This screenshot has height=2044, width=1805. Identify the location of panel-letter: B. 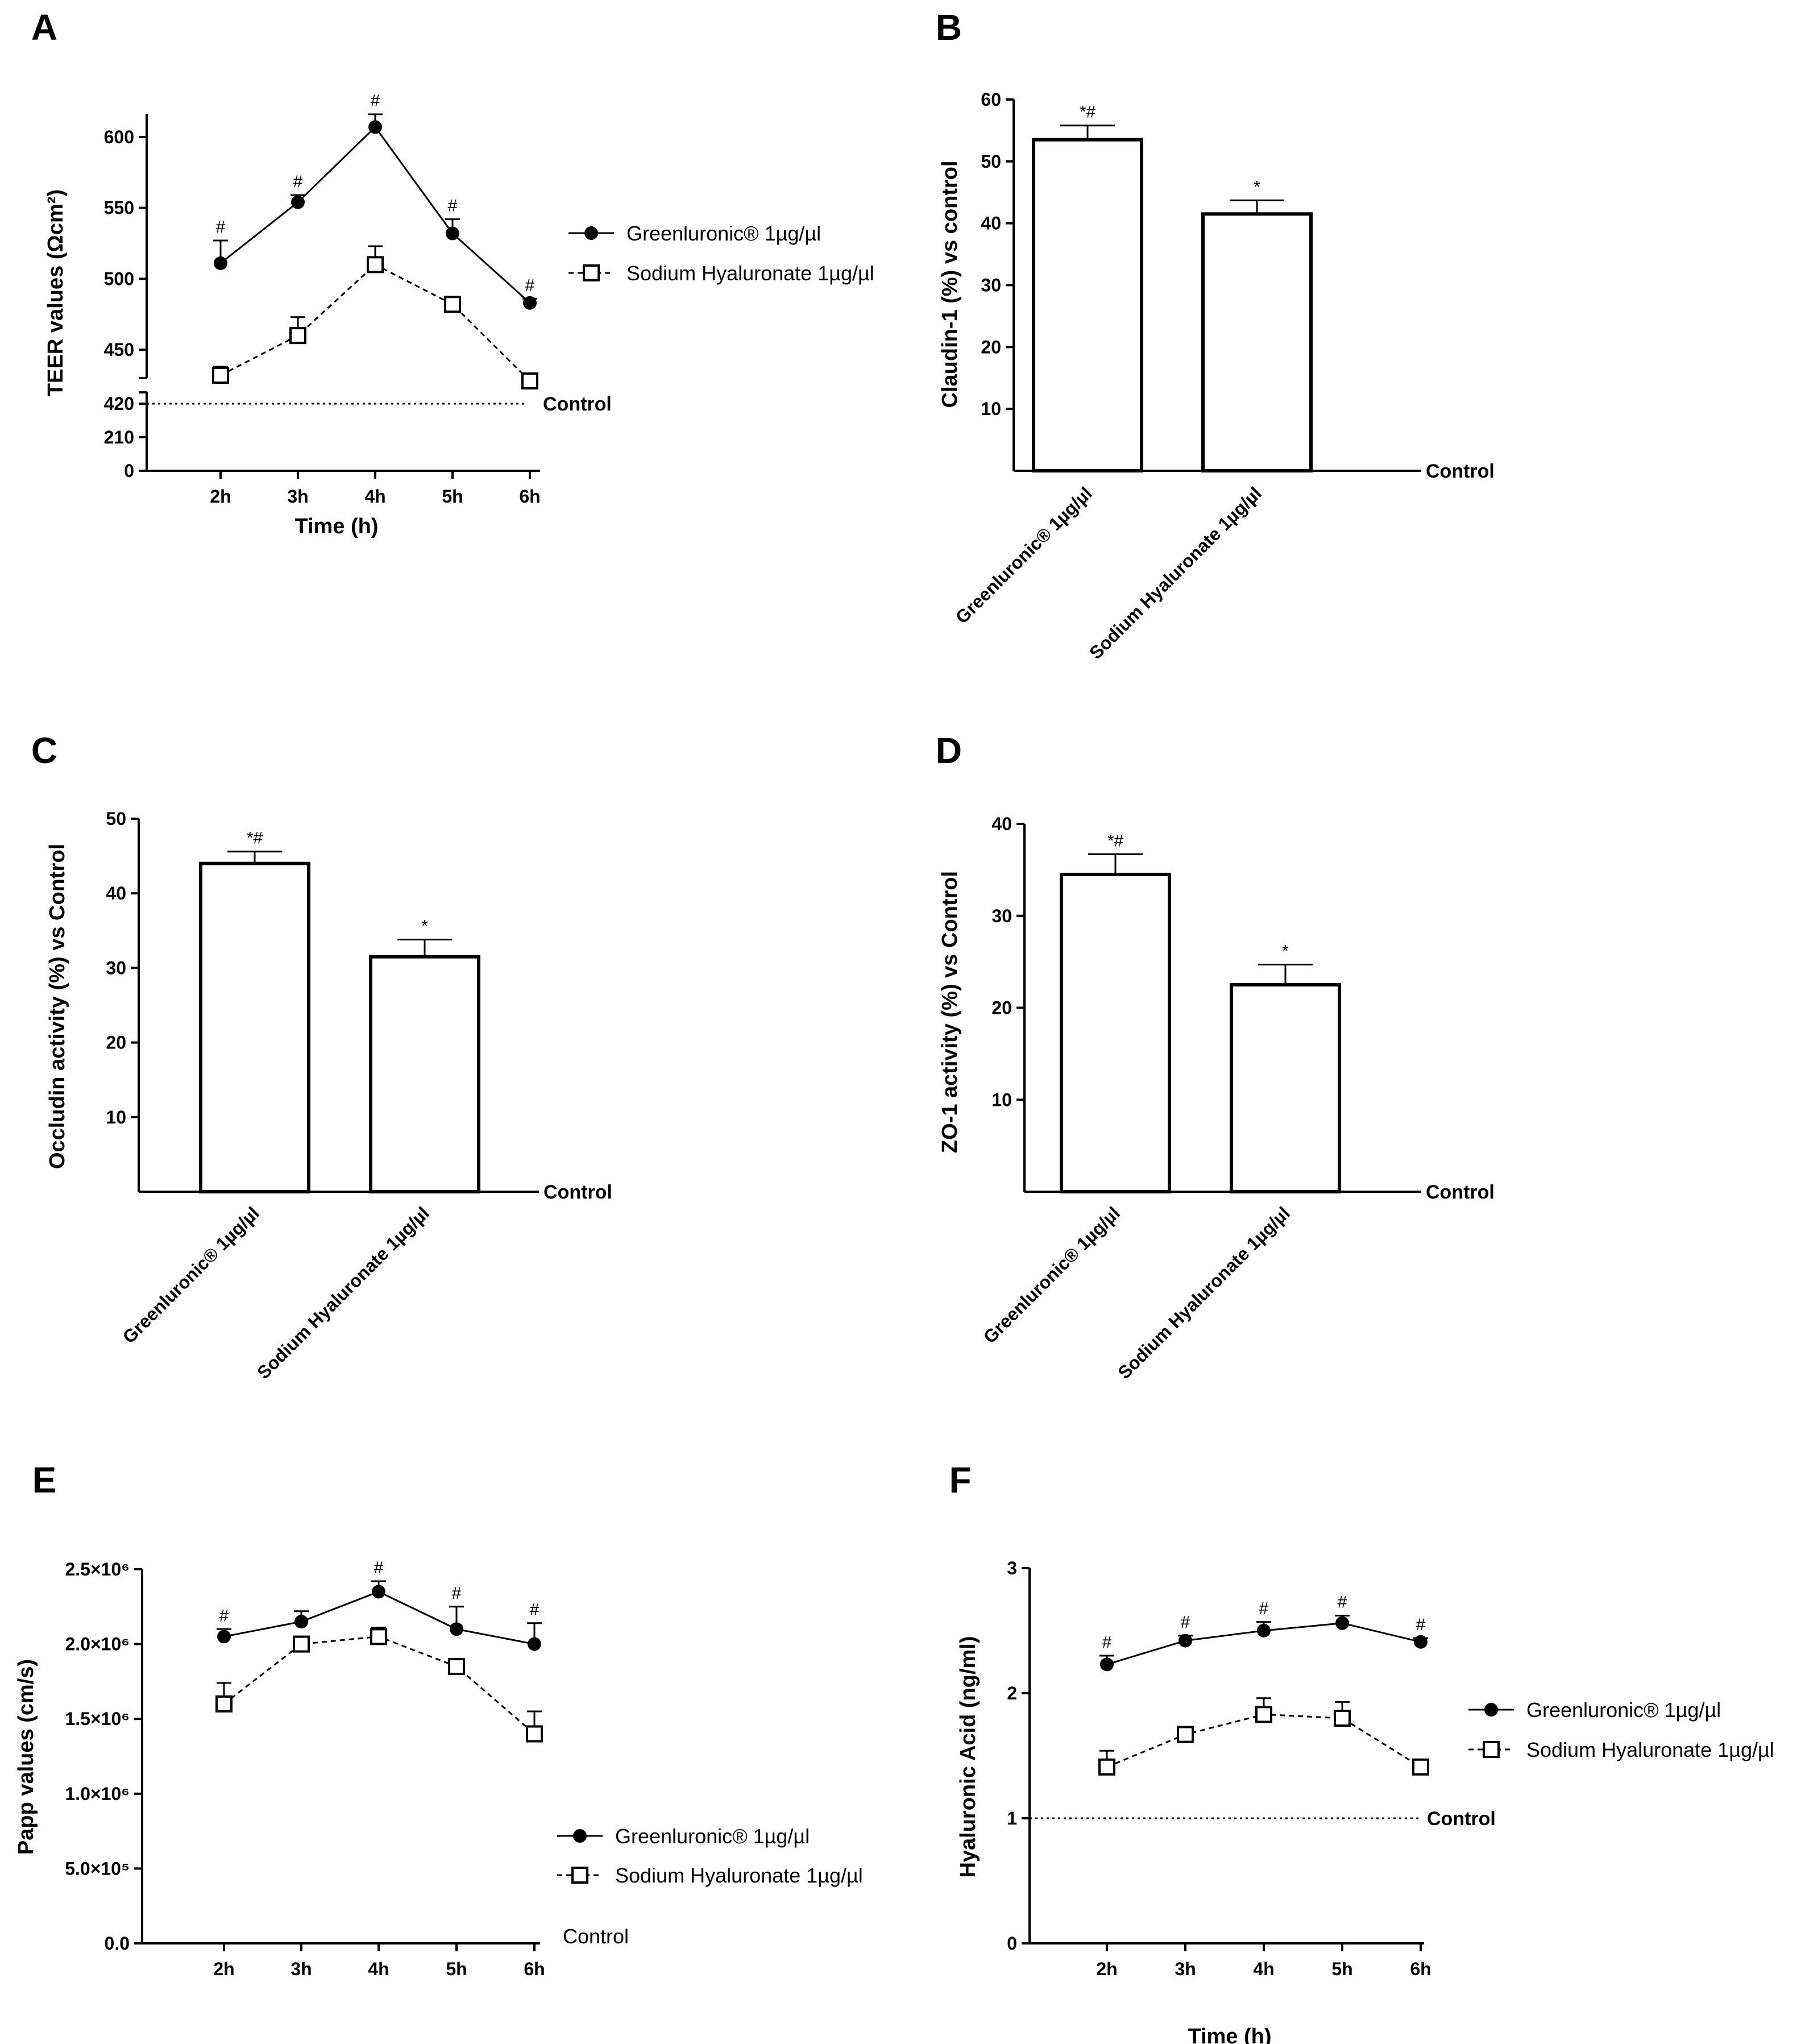
(949, 27).